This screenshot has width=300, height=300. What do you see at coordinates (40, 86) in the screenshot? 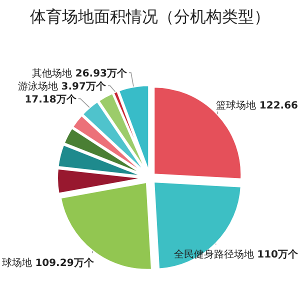
I see `slice-label: 游泳场地` at bounding box center [40, 86].